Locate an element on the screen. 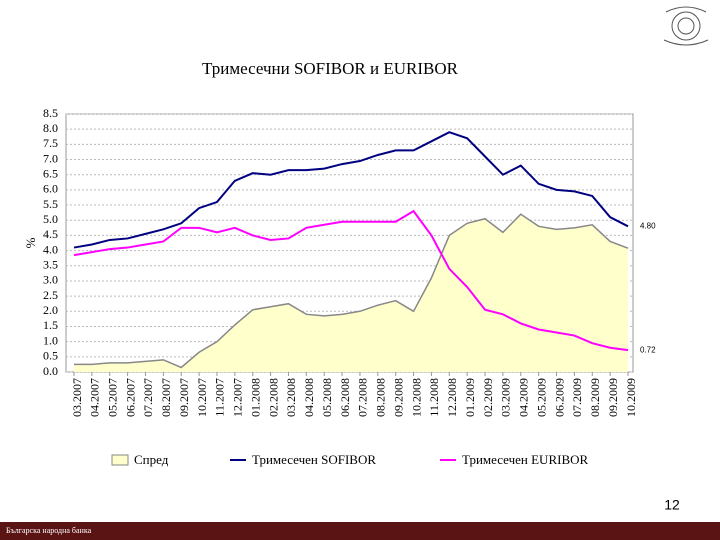 Image resolution: width=720 pixels, height=540 pixels. y-tick-label: 8.0 is located at coordinates (50, 128).